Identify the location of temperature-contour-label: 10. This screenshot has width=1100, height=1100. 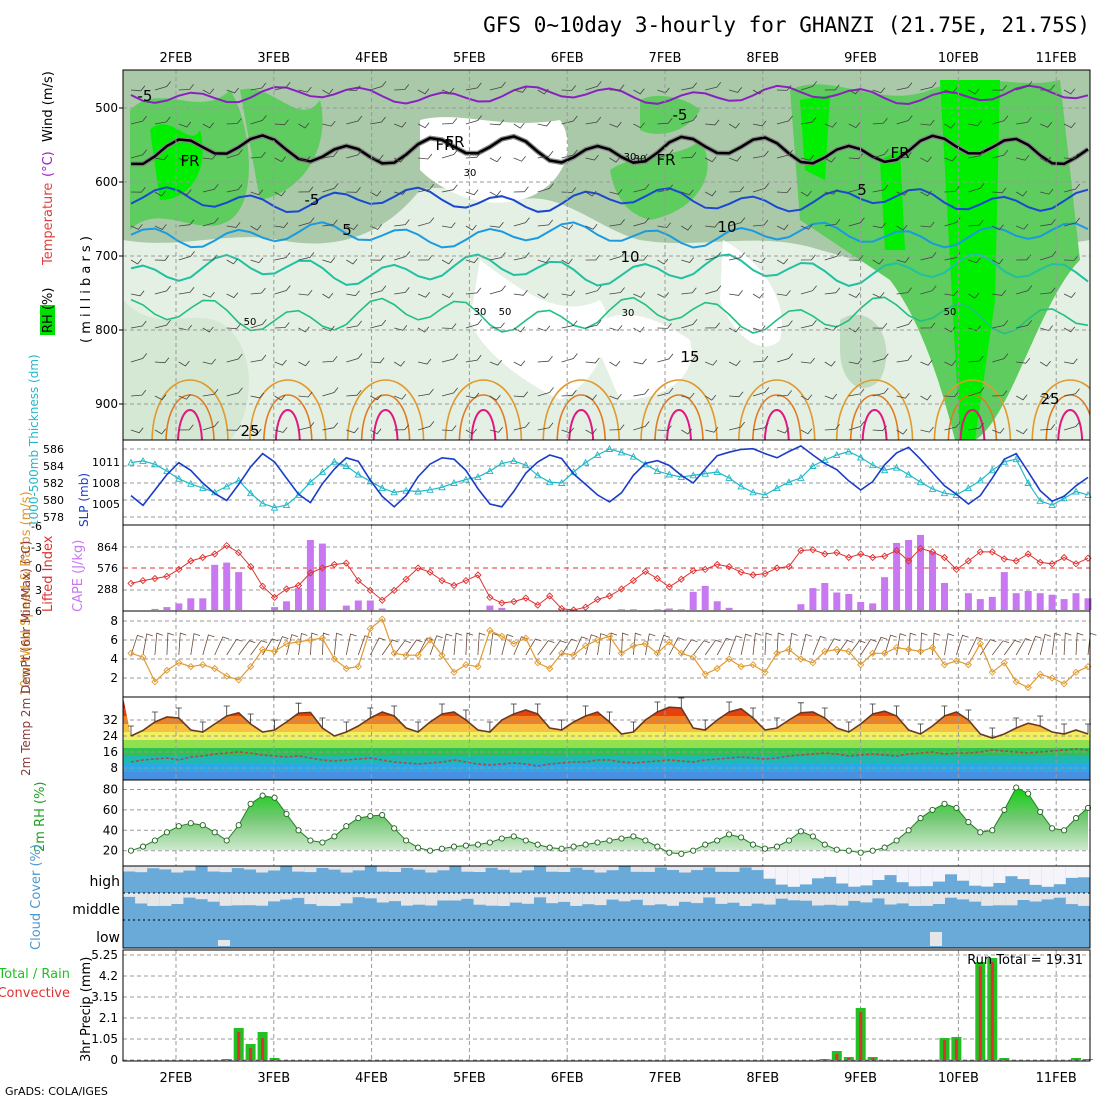
(629, 257).